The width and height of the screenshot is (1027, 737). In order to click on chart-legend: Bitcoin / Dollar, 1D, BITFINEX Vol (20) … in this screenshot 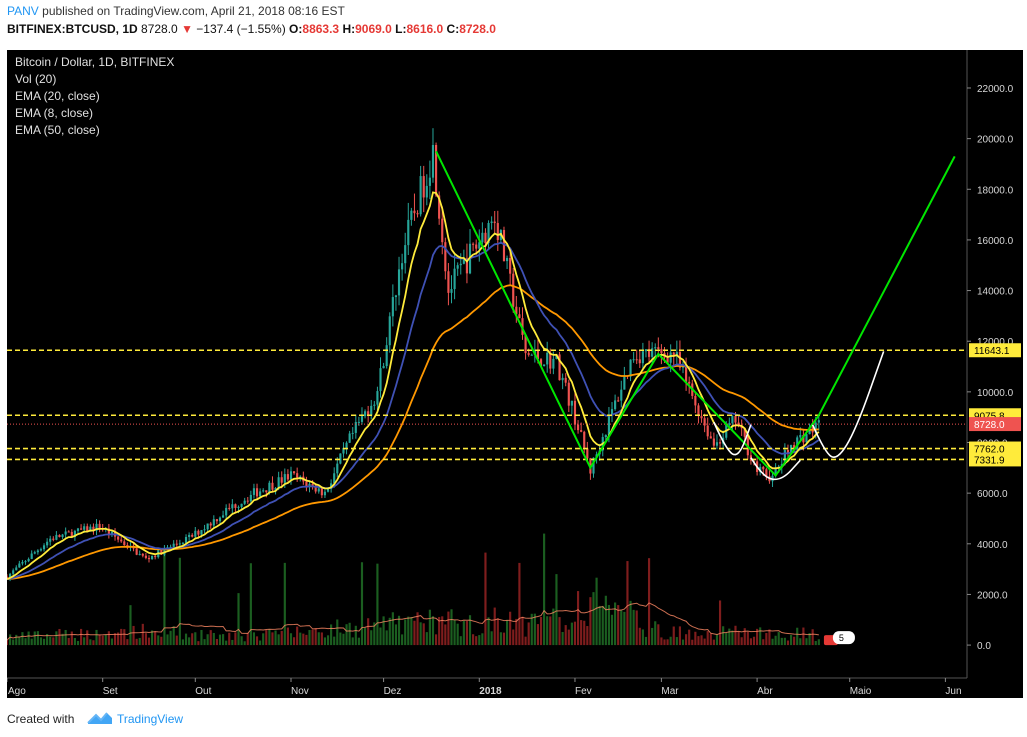, I will do `click(94, 96)`.